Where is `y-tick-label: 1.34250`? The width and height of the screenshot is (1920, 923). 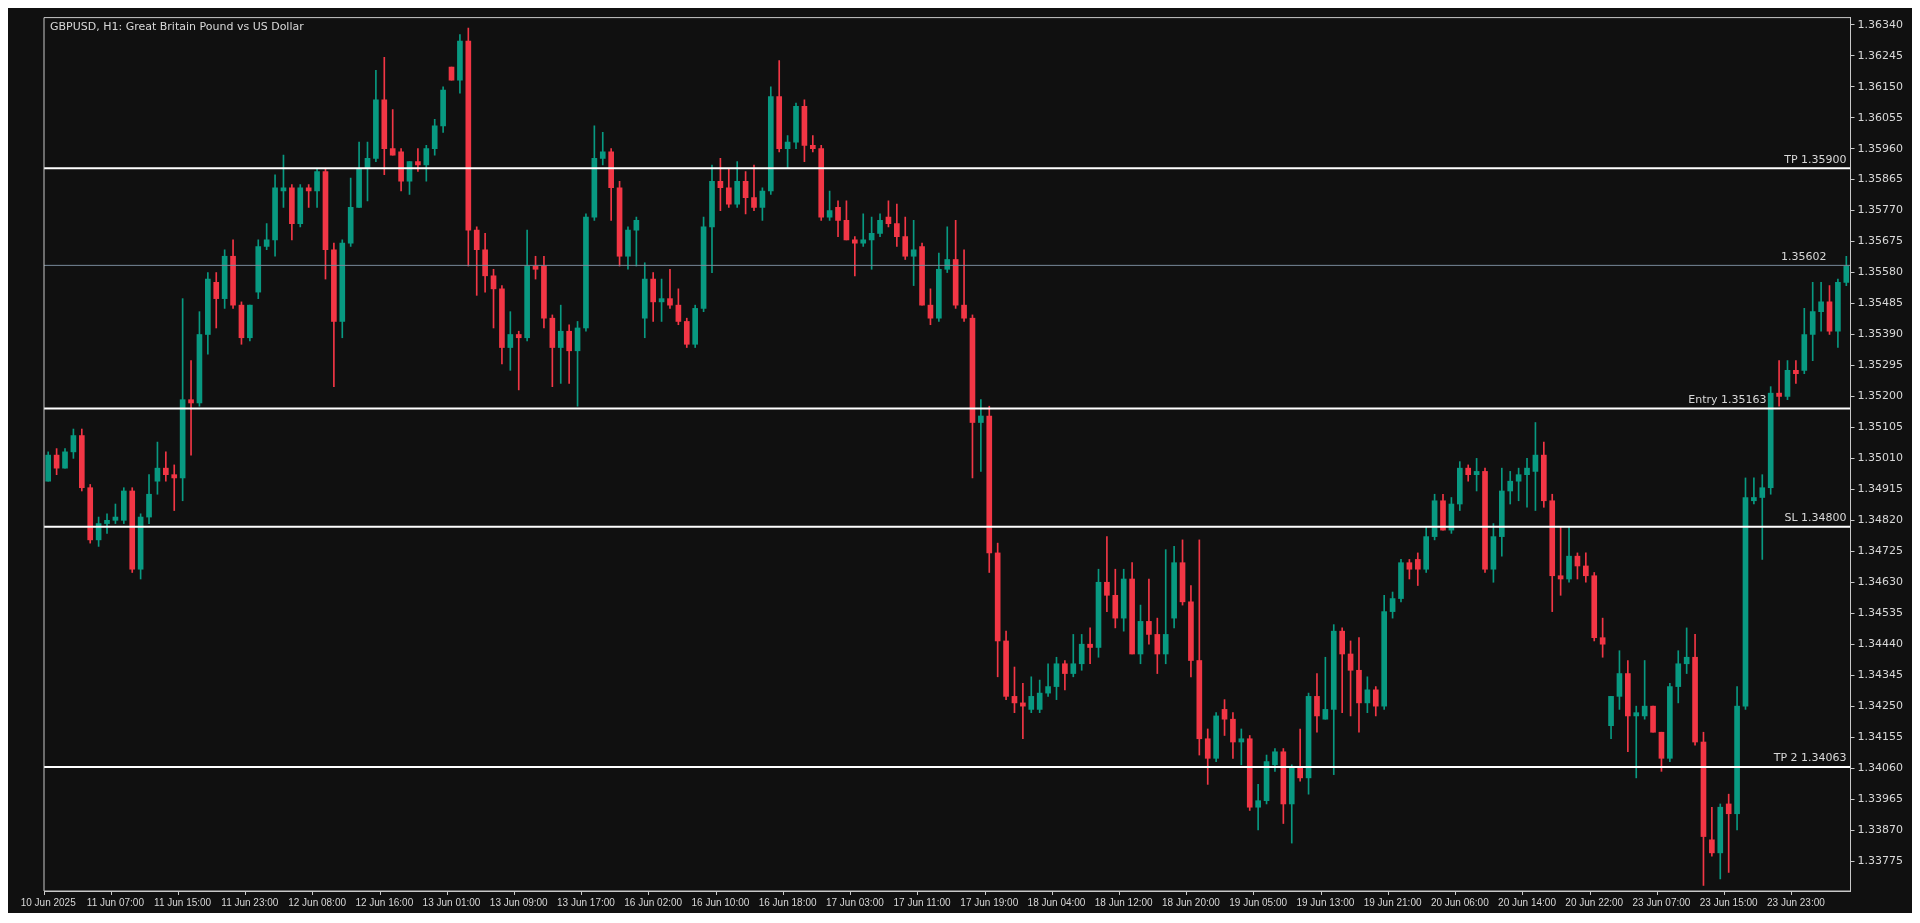 y-tick-label: 1.34250 is located at coordinates (1880, 706).